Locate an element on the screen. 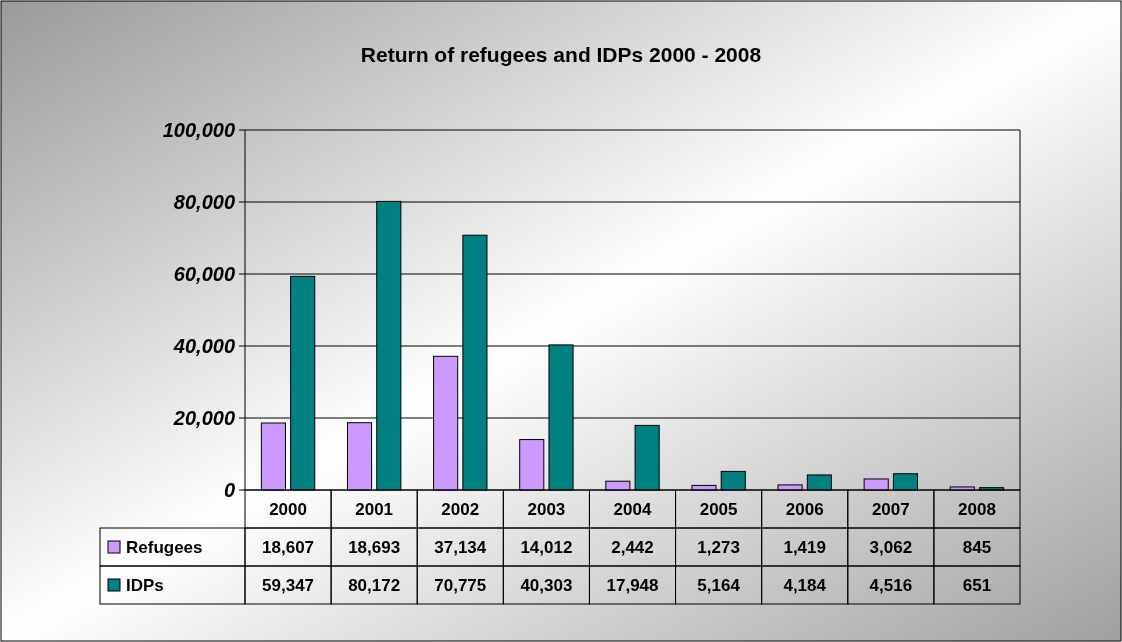 The height and width of the screenshot is (642, 1122). data-label: 70,775 is located at coordinates (460, 585).